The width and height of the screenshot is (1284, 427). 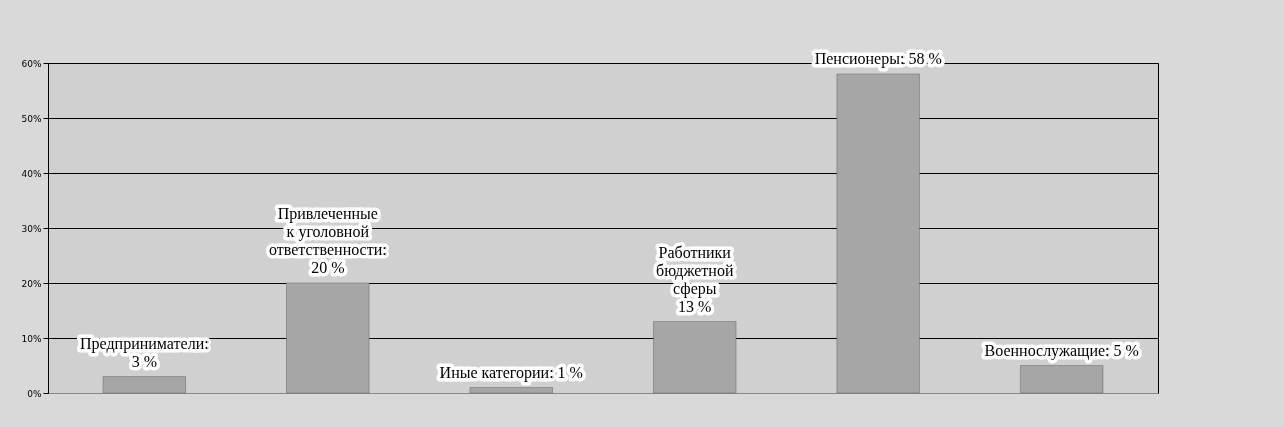 What do you see at coordinates (31, 338) in the screenshot?
I see `y-tick-label: 10%` at bounding box center [31, 338].